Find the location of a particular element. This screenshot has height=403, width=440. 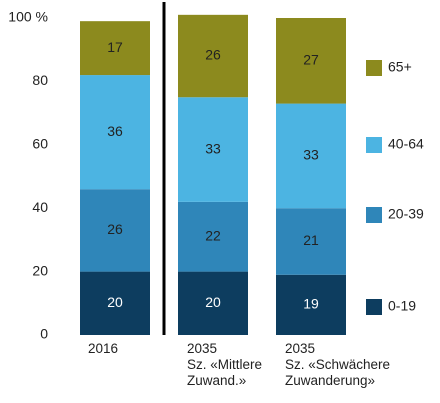

y-tick-label: 80 is located at coordinates (40, 80).